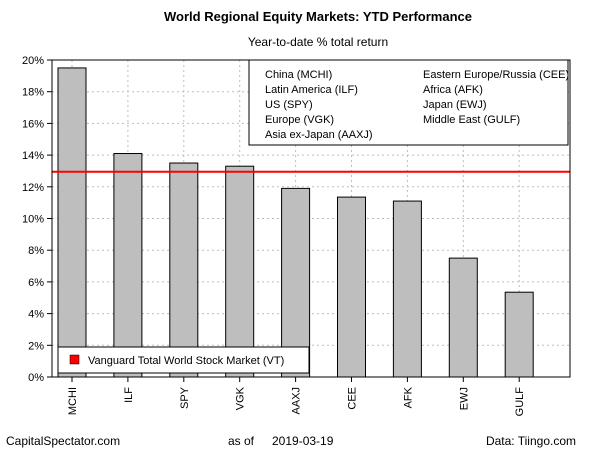 Image resolution: width=600 pixels, height=450 pixels. Describe the element at coordinates (241, 398) in the screenshot. I see `x-tick-label: VGK` at that location.